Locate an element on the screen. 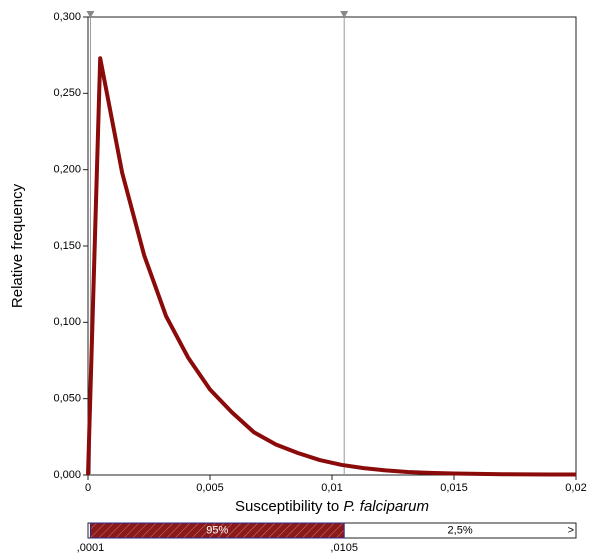  y-tick-label: 0,000 is located at coordinates (67, 475).